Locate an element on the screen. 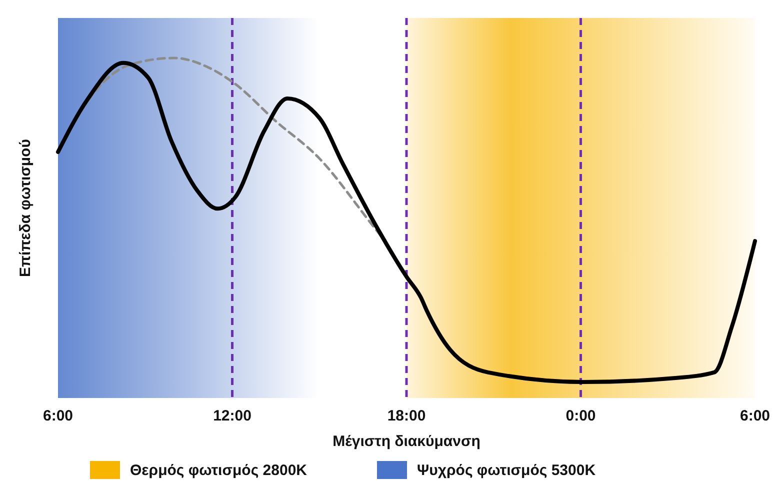  x-tick-label: 18:00 is located at coordinates (406, 416).